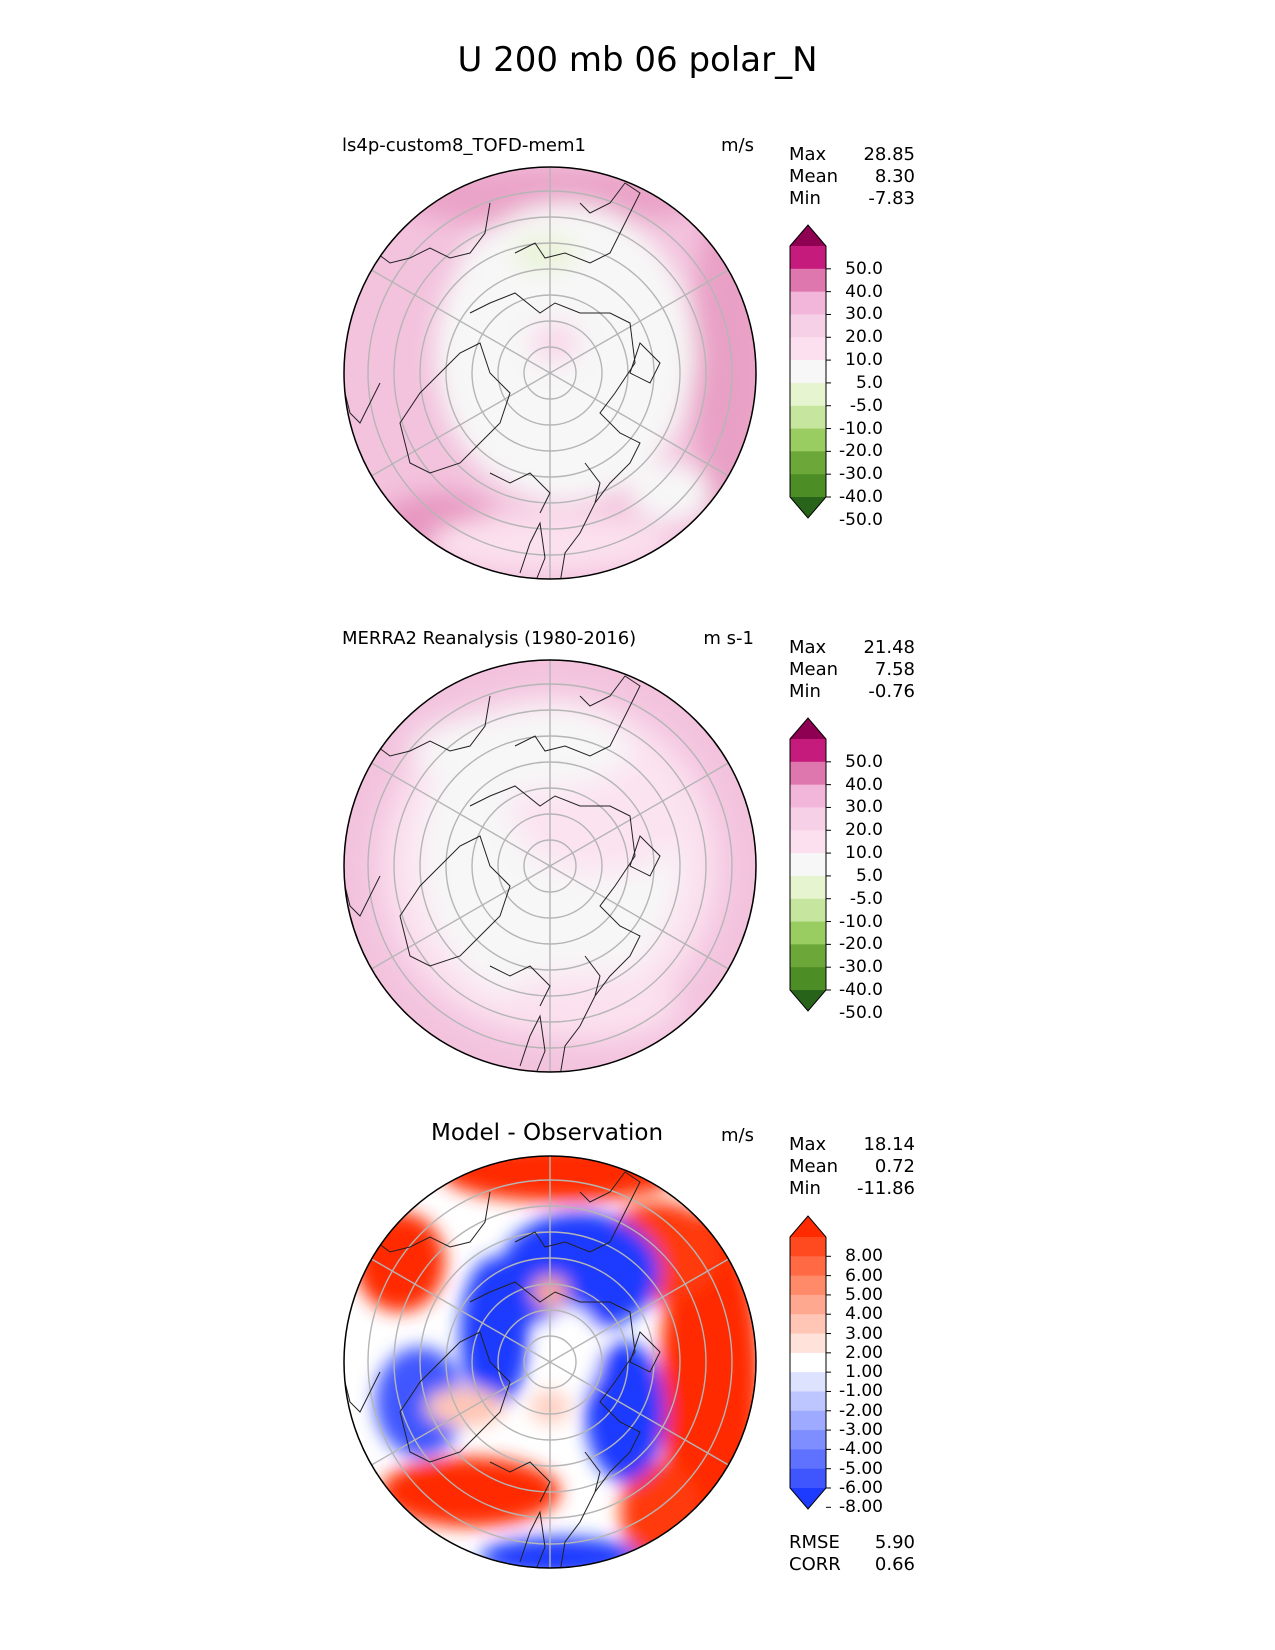 Image resolution: width=1275 pixels, height=1650 pixels. What do you see at coordinates (864, 1294) in the screenshot?
I see `colorbar-tick-label: 5.00` at bounding box center [864, 1294].